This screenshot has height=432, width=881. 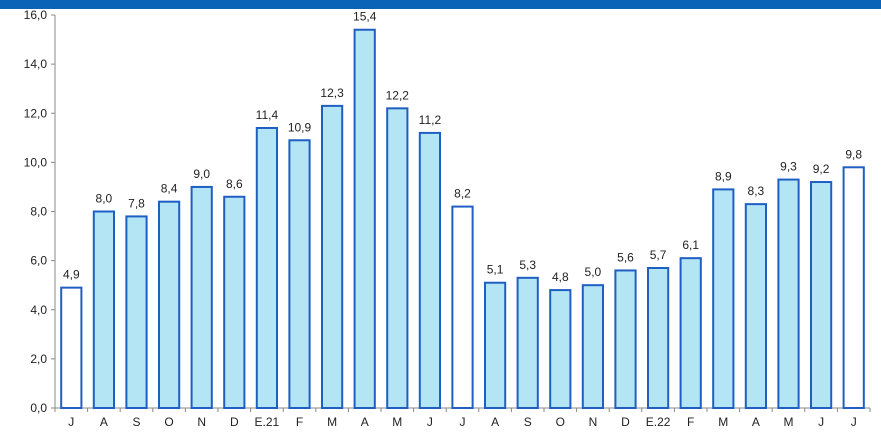 What do you see at coordinates (495, 270) in the screenshot?
I see `bar-value-label: 5,1` at bounding box center [495, 270].